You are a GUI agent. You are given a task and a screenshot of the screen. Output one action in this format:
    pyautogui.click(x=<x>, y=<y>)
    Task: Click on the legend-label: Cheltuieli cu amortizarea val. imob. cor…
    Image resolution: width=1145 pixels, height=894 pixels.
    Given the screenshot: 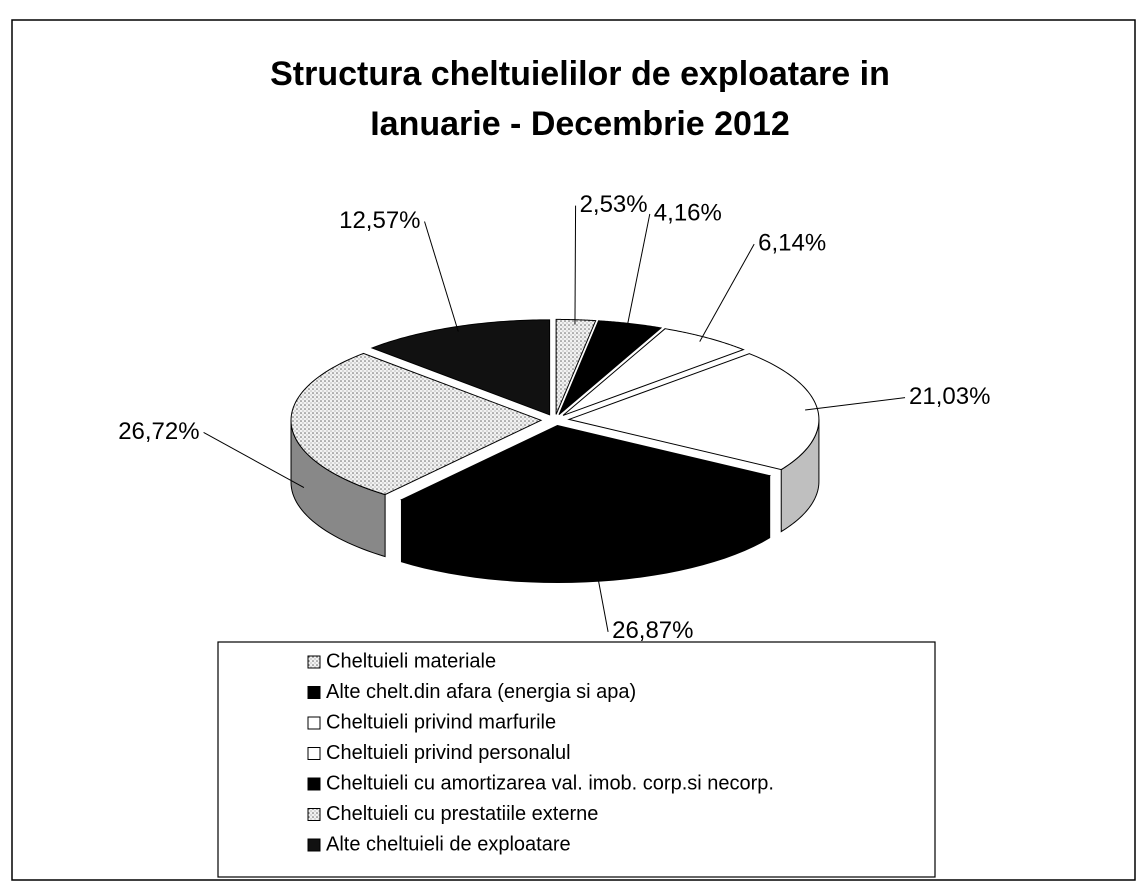 What is the action you would take?
    pyautogui.click(x=550, y=783)
    